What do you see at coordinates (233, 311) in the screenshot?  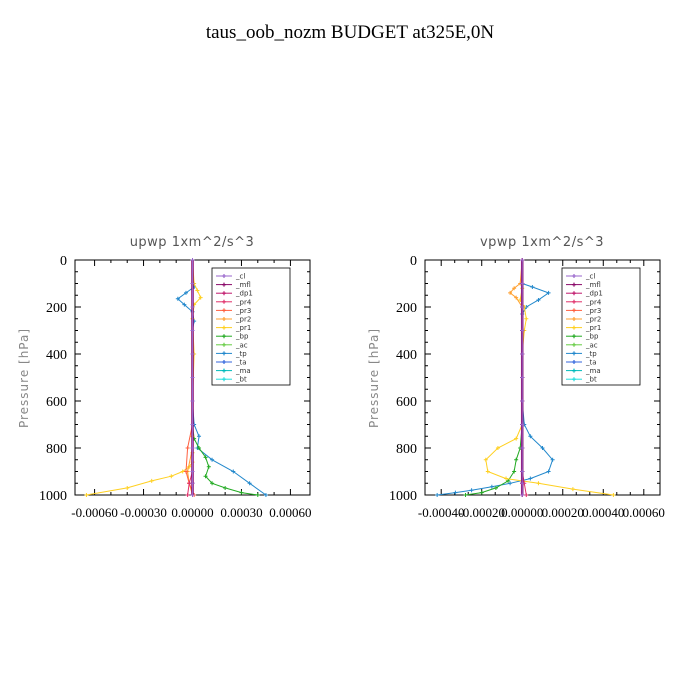 I see `legend-entry: _pr3` at bounding box center [233, 311].